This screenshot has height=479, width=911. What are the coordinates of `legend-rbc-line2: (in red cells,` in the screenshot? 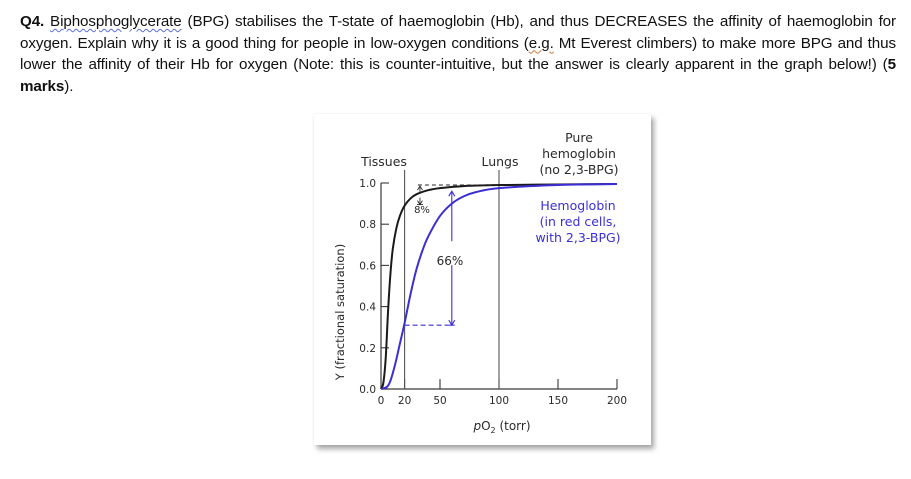 It's located at (578, 221).